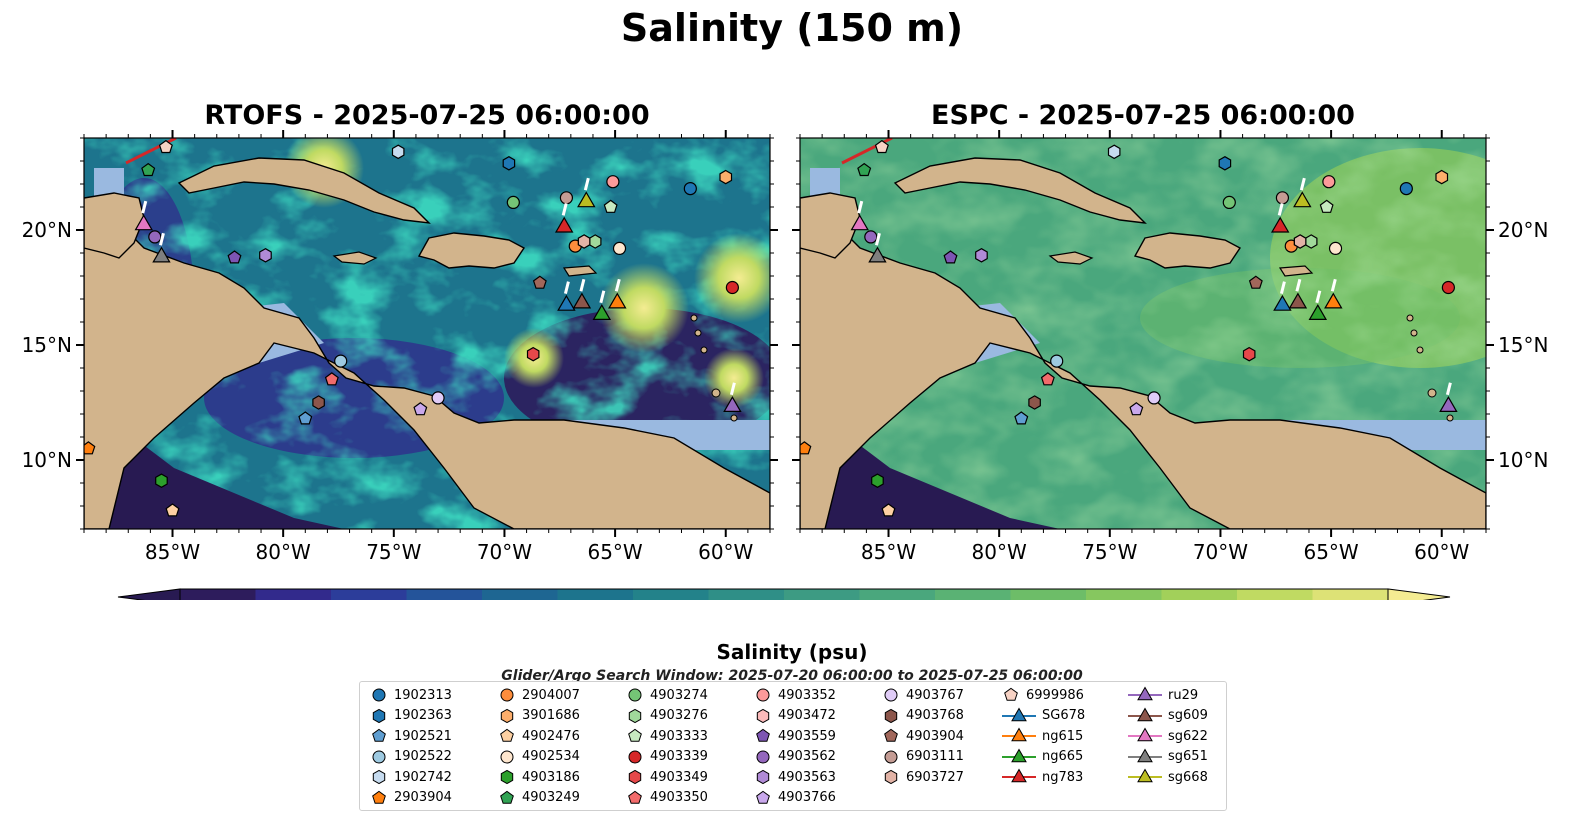 The height and width of the screenshot is (829, 1584). I want to click on glider-ng665, so click(602, 312).